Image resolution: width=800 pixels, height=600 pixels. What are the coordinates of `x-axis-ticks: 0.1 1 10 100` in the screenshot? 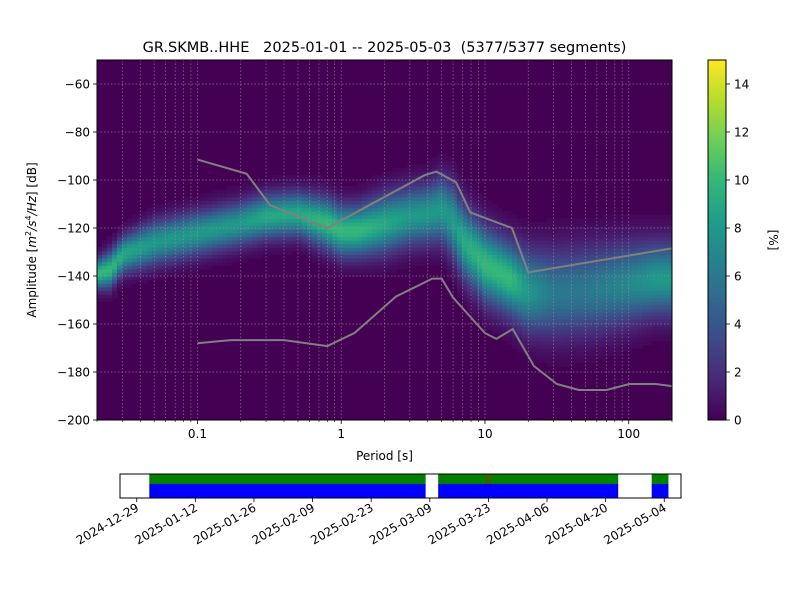 It's located at (384, 430).